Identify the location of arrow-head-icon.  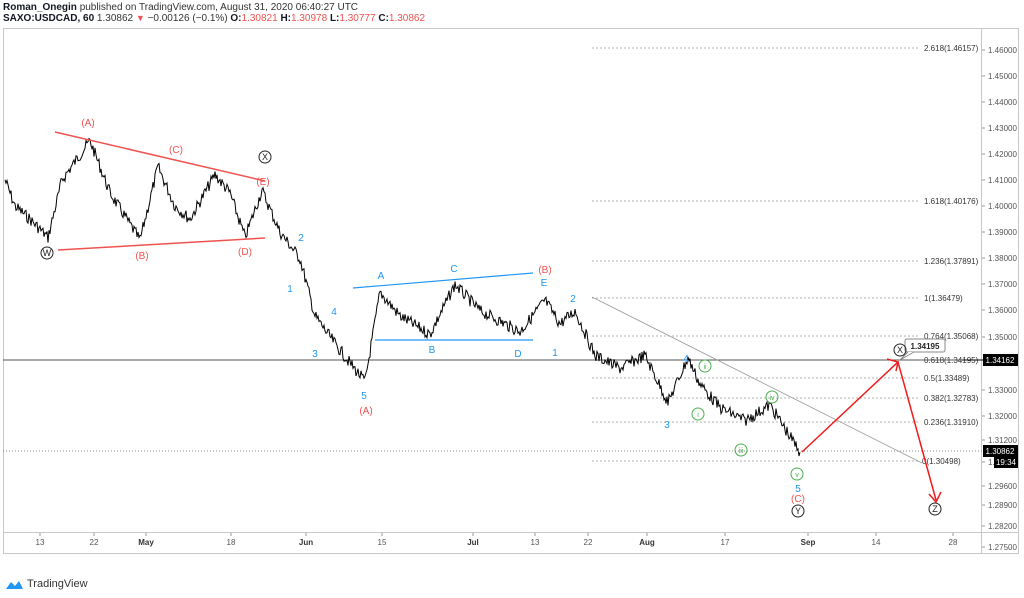
(892, 365).